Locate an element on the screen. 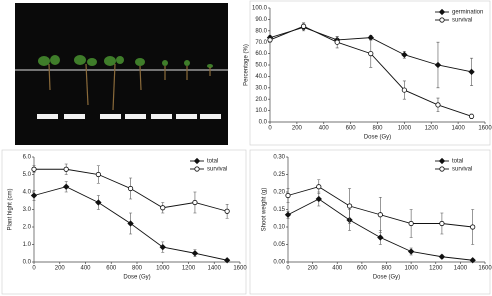  y-tick-label: 50.0 is located at coordinates (261, 66).